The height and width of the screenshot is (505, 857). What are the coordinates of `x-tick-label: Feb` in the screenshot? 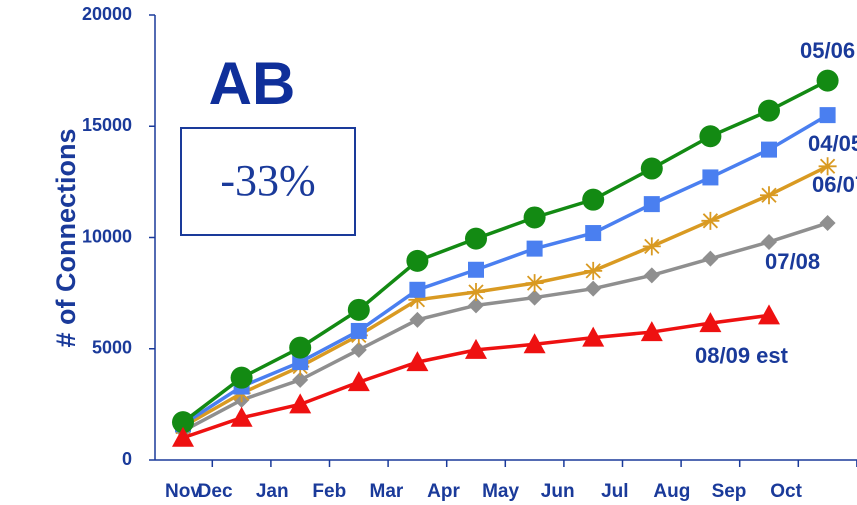 It's located at (329, 491).